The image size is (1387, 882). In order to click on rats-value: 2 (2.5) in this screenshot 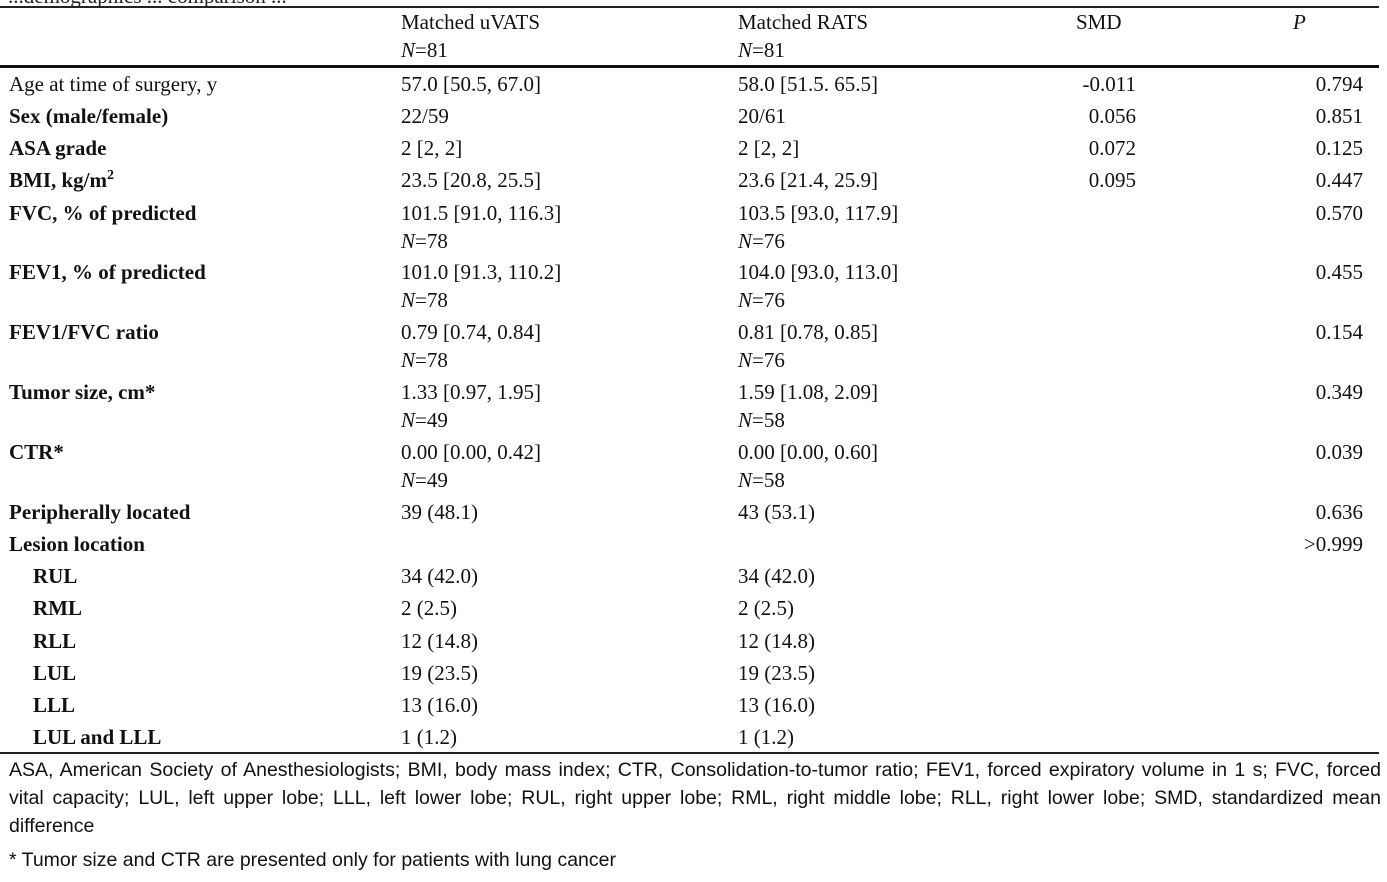, I will do `click(766, 608)`.